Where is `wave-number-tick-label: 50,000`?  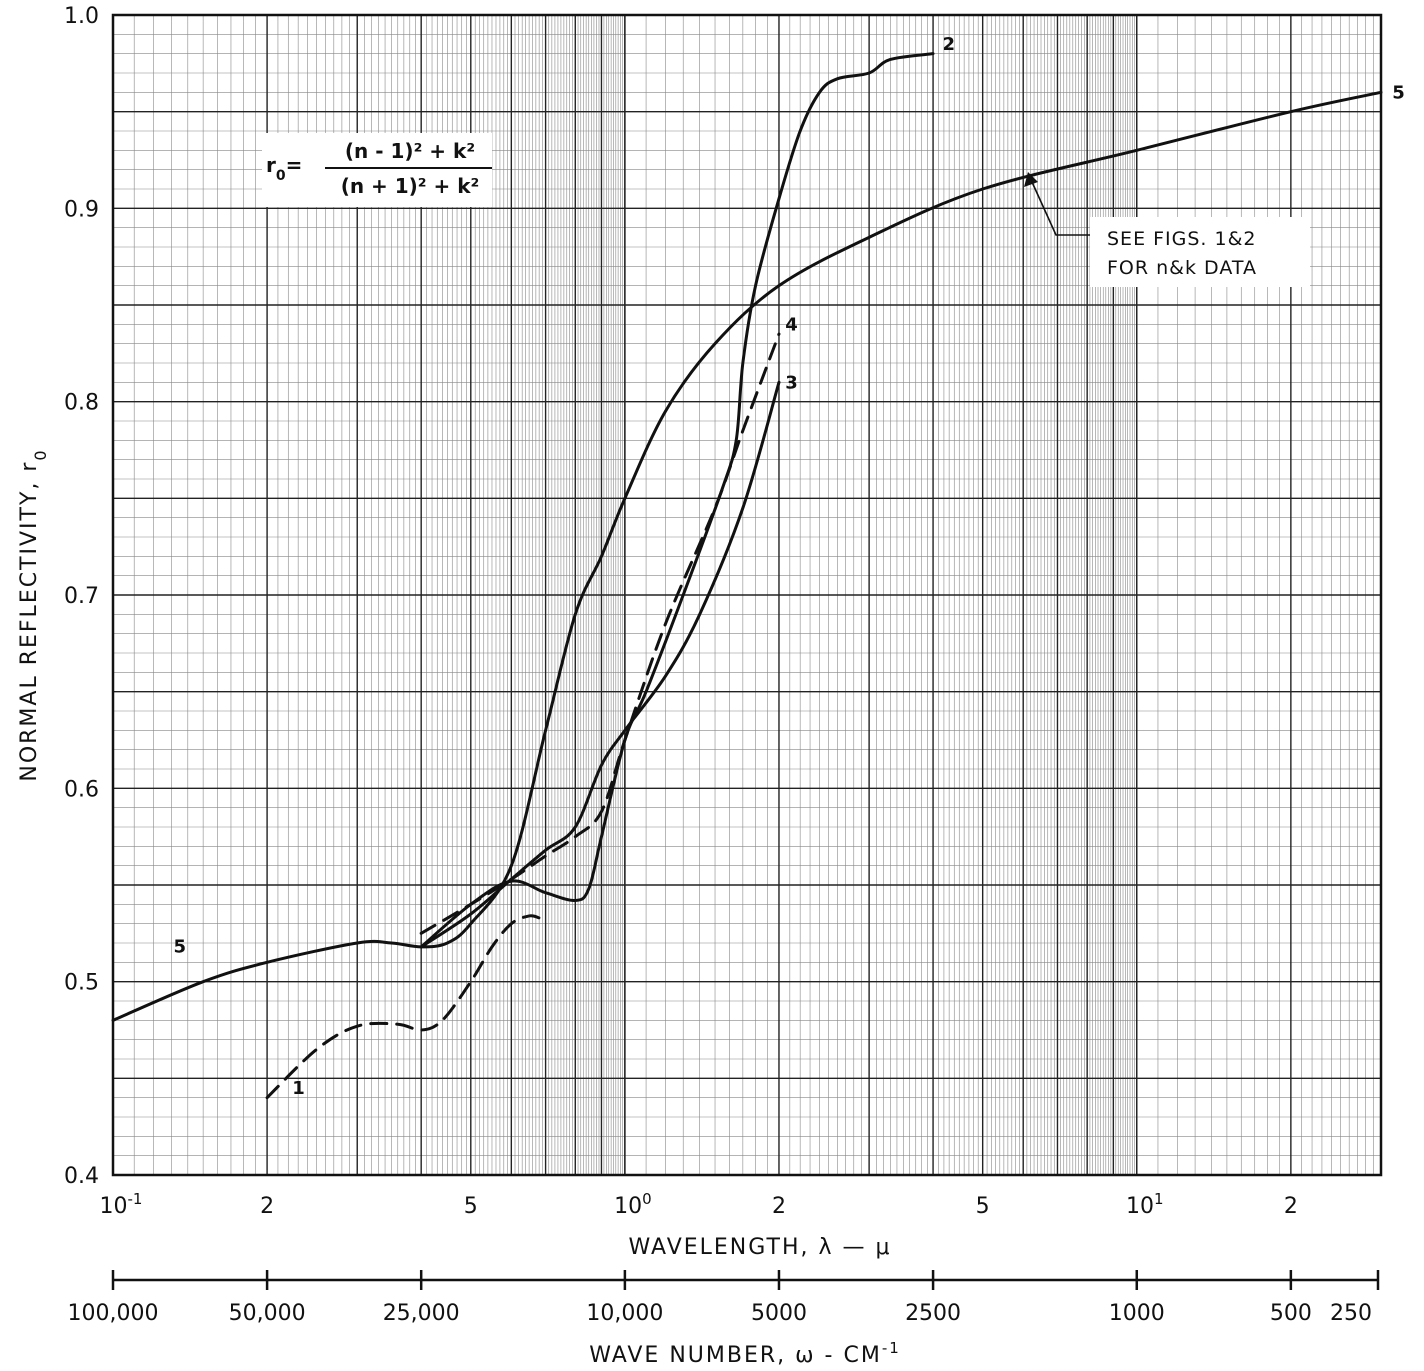 wave-number-tick-label: 50,000 is located at coordinates (267, 1313).